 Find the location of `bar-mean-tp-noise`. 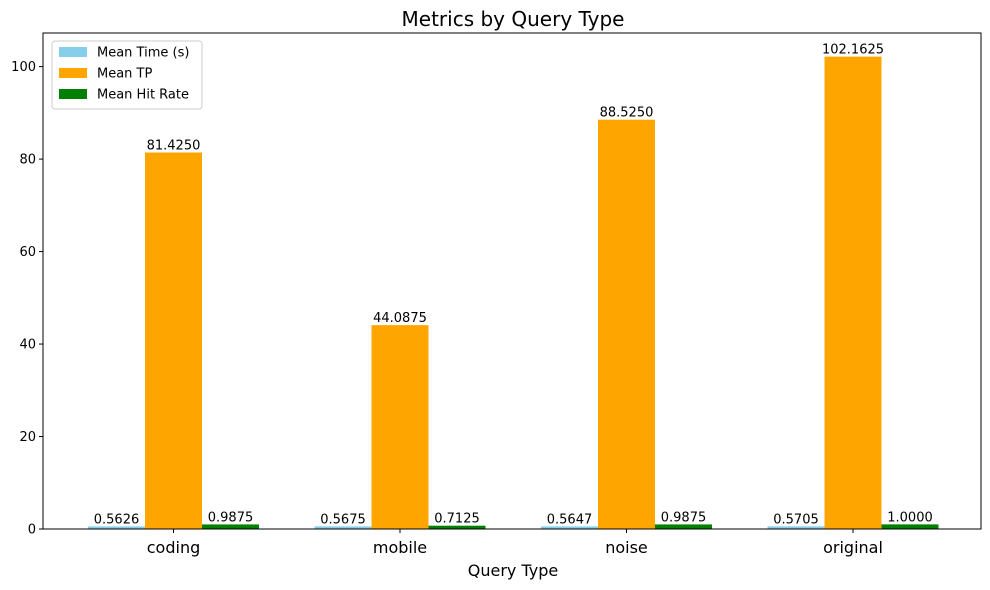

bar-mean-tp-noise is located at coordinates (626, 324).